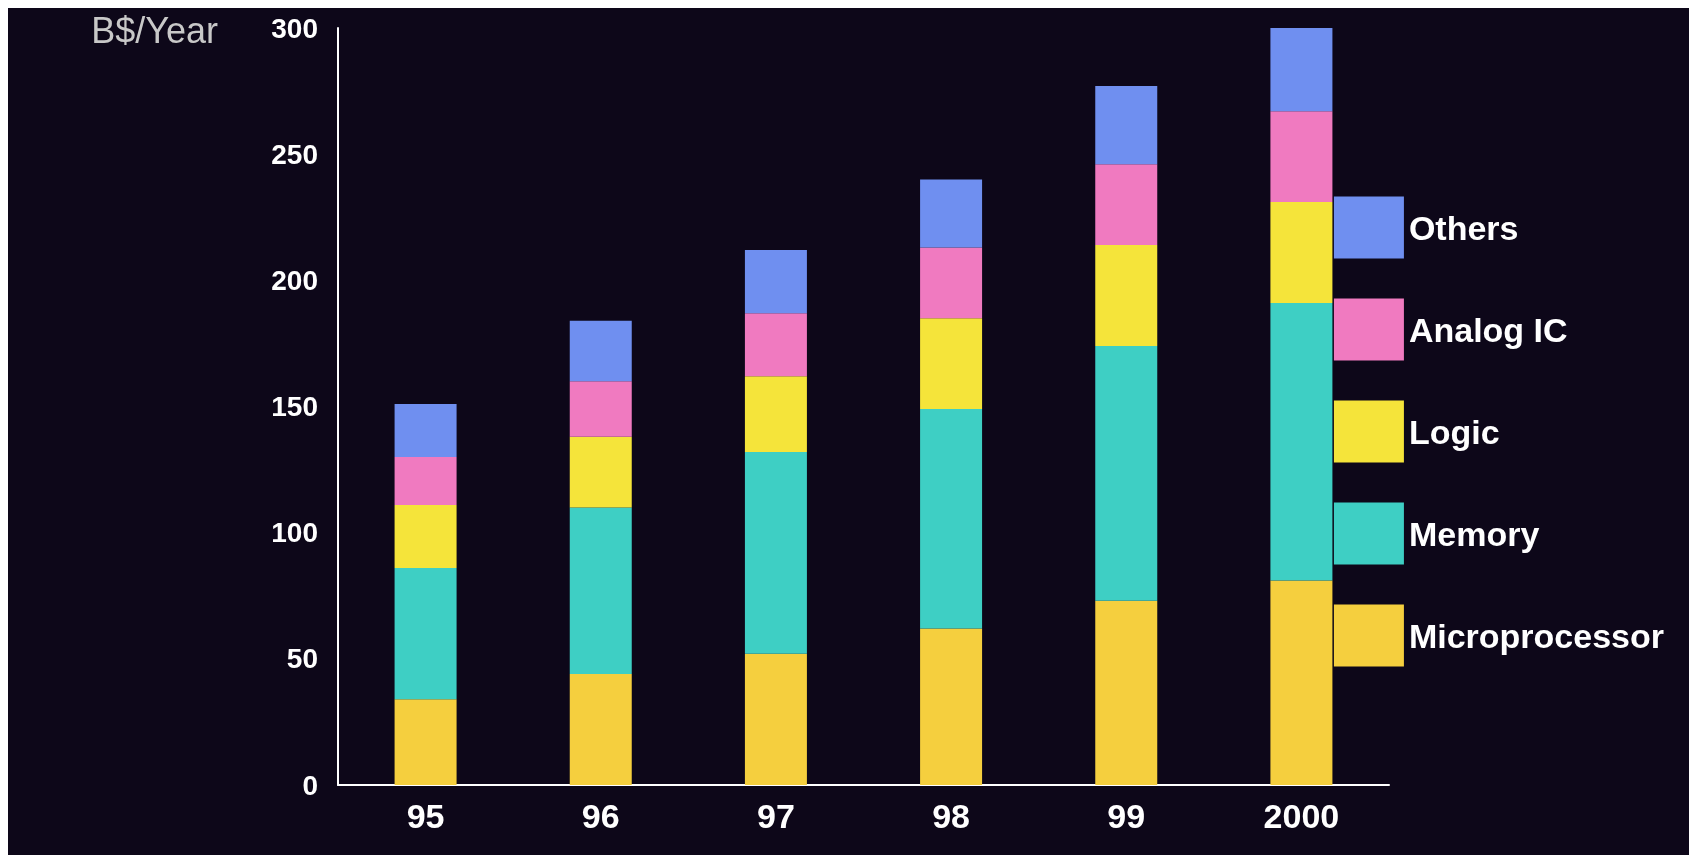  What do you see at coordinates (1536, 635) in the screenshot?
I see `legend-label: Microprocessor` at bounding box center [1536, 635].